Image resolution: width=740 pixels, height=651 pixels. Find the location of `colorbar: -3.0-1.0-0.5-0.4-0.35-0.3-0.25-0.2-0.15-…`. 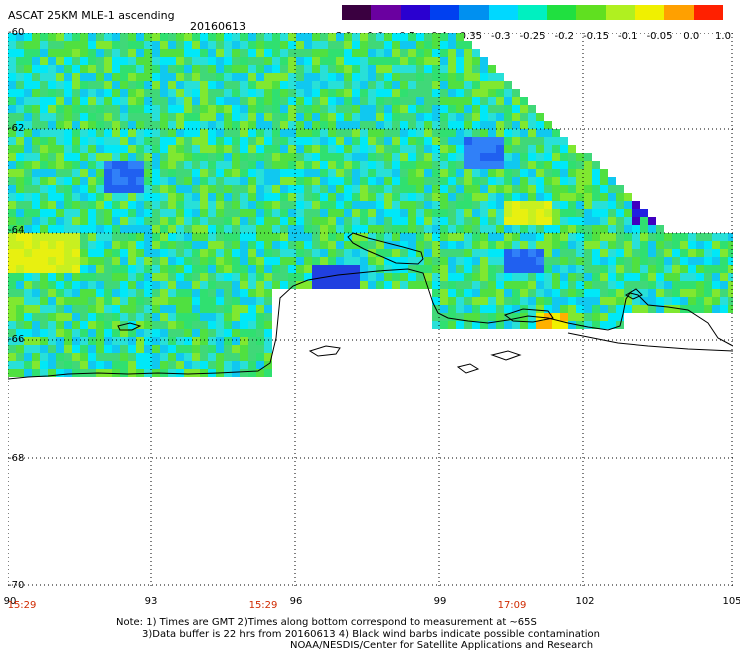

colorbar: -3.0-1.0-0.5-0.4-0.35-0.3-0.25-0.2-0.15-… is located at coordinates (531, 23).